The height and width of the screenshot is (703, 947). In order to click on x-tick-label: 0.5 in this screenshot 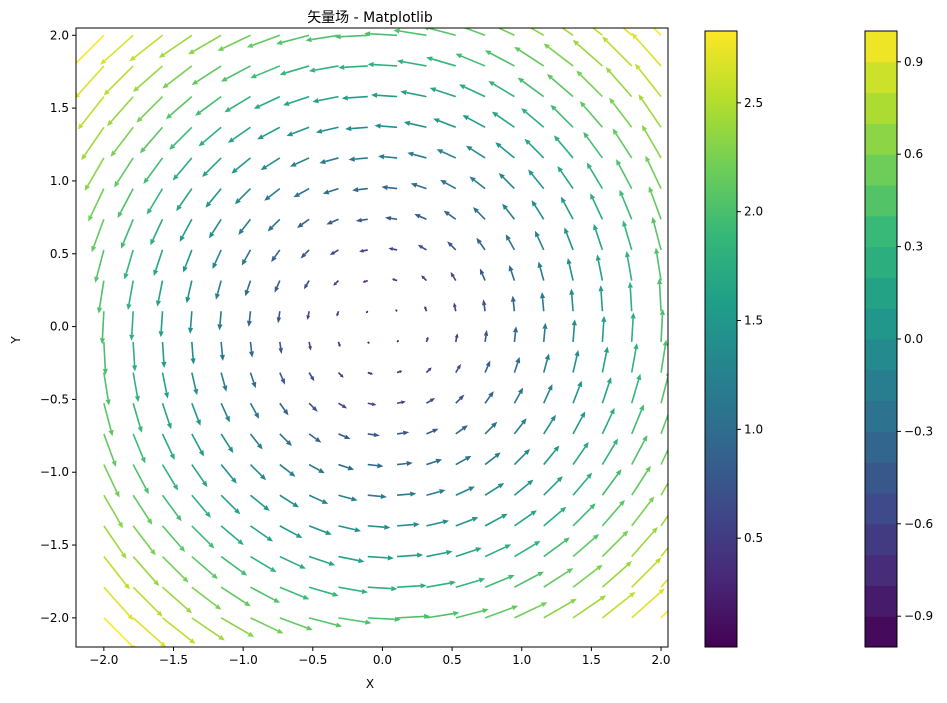, I will do `click(452, 660)`.